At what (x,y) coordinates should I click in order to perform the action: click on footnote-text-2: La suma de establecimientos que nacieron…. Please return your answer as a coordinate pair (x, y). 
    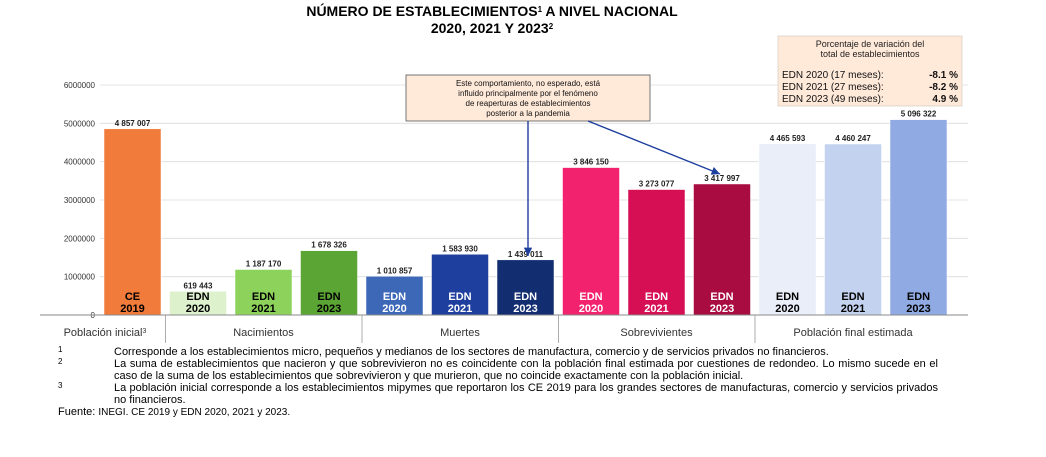
    Looking at the image, I should click on (526, 370).